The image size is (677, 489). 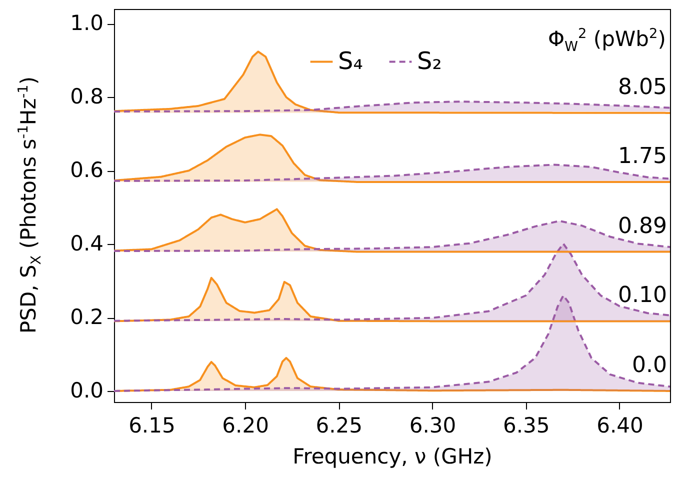 What do you see at coordinates (642, 87) in the screenshot?
I see `annotation: 8.05` at bounding box center [642, 87].